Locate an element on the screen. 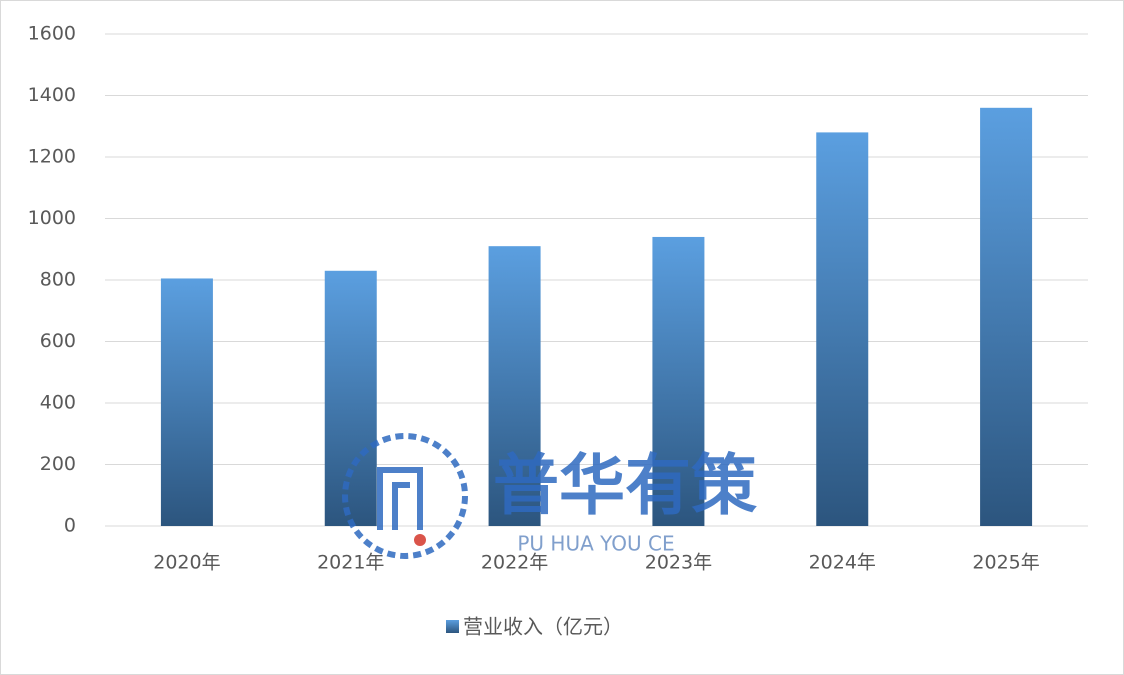 The width and height of the screenshot is (1124, 675). x-tick-label: 2025年 is located at coordinates (1005, 563).